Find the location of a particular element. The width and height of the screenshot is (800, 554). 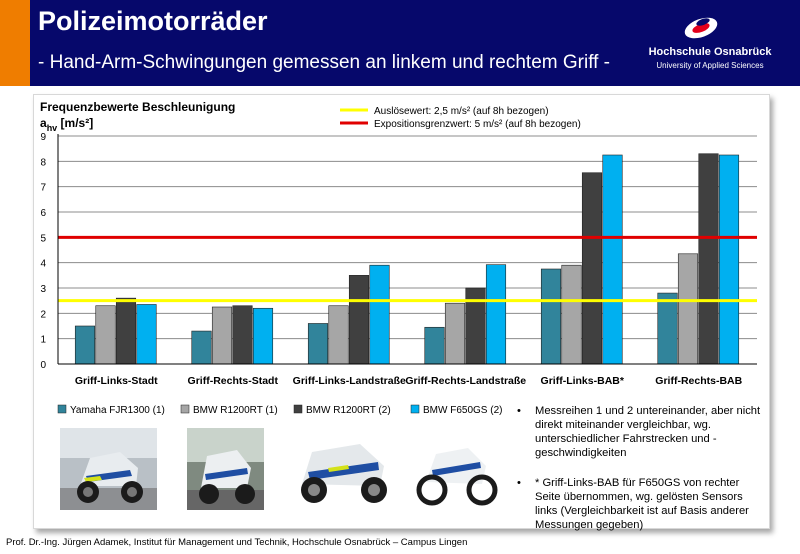

bmw-r1200rt-2-photo is located at coordinates (342, 469).